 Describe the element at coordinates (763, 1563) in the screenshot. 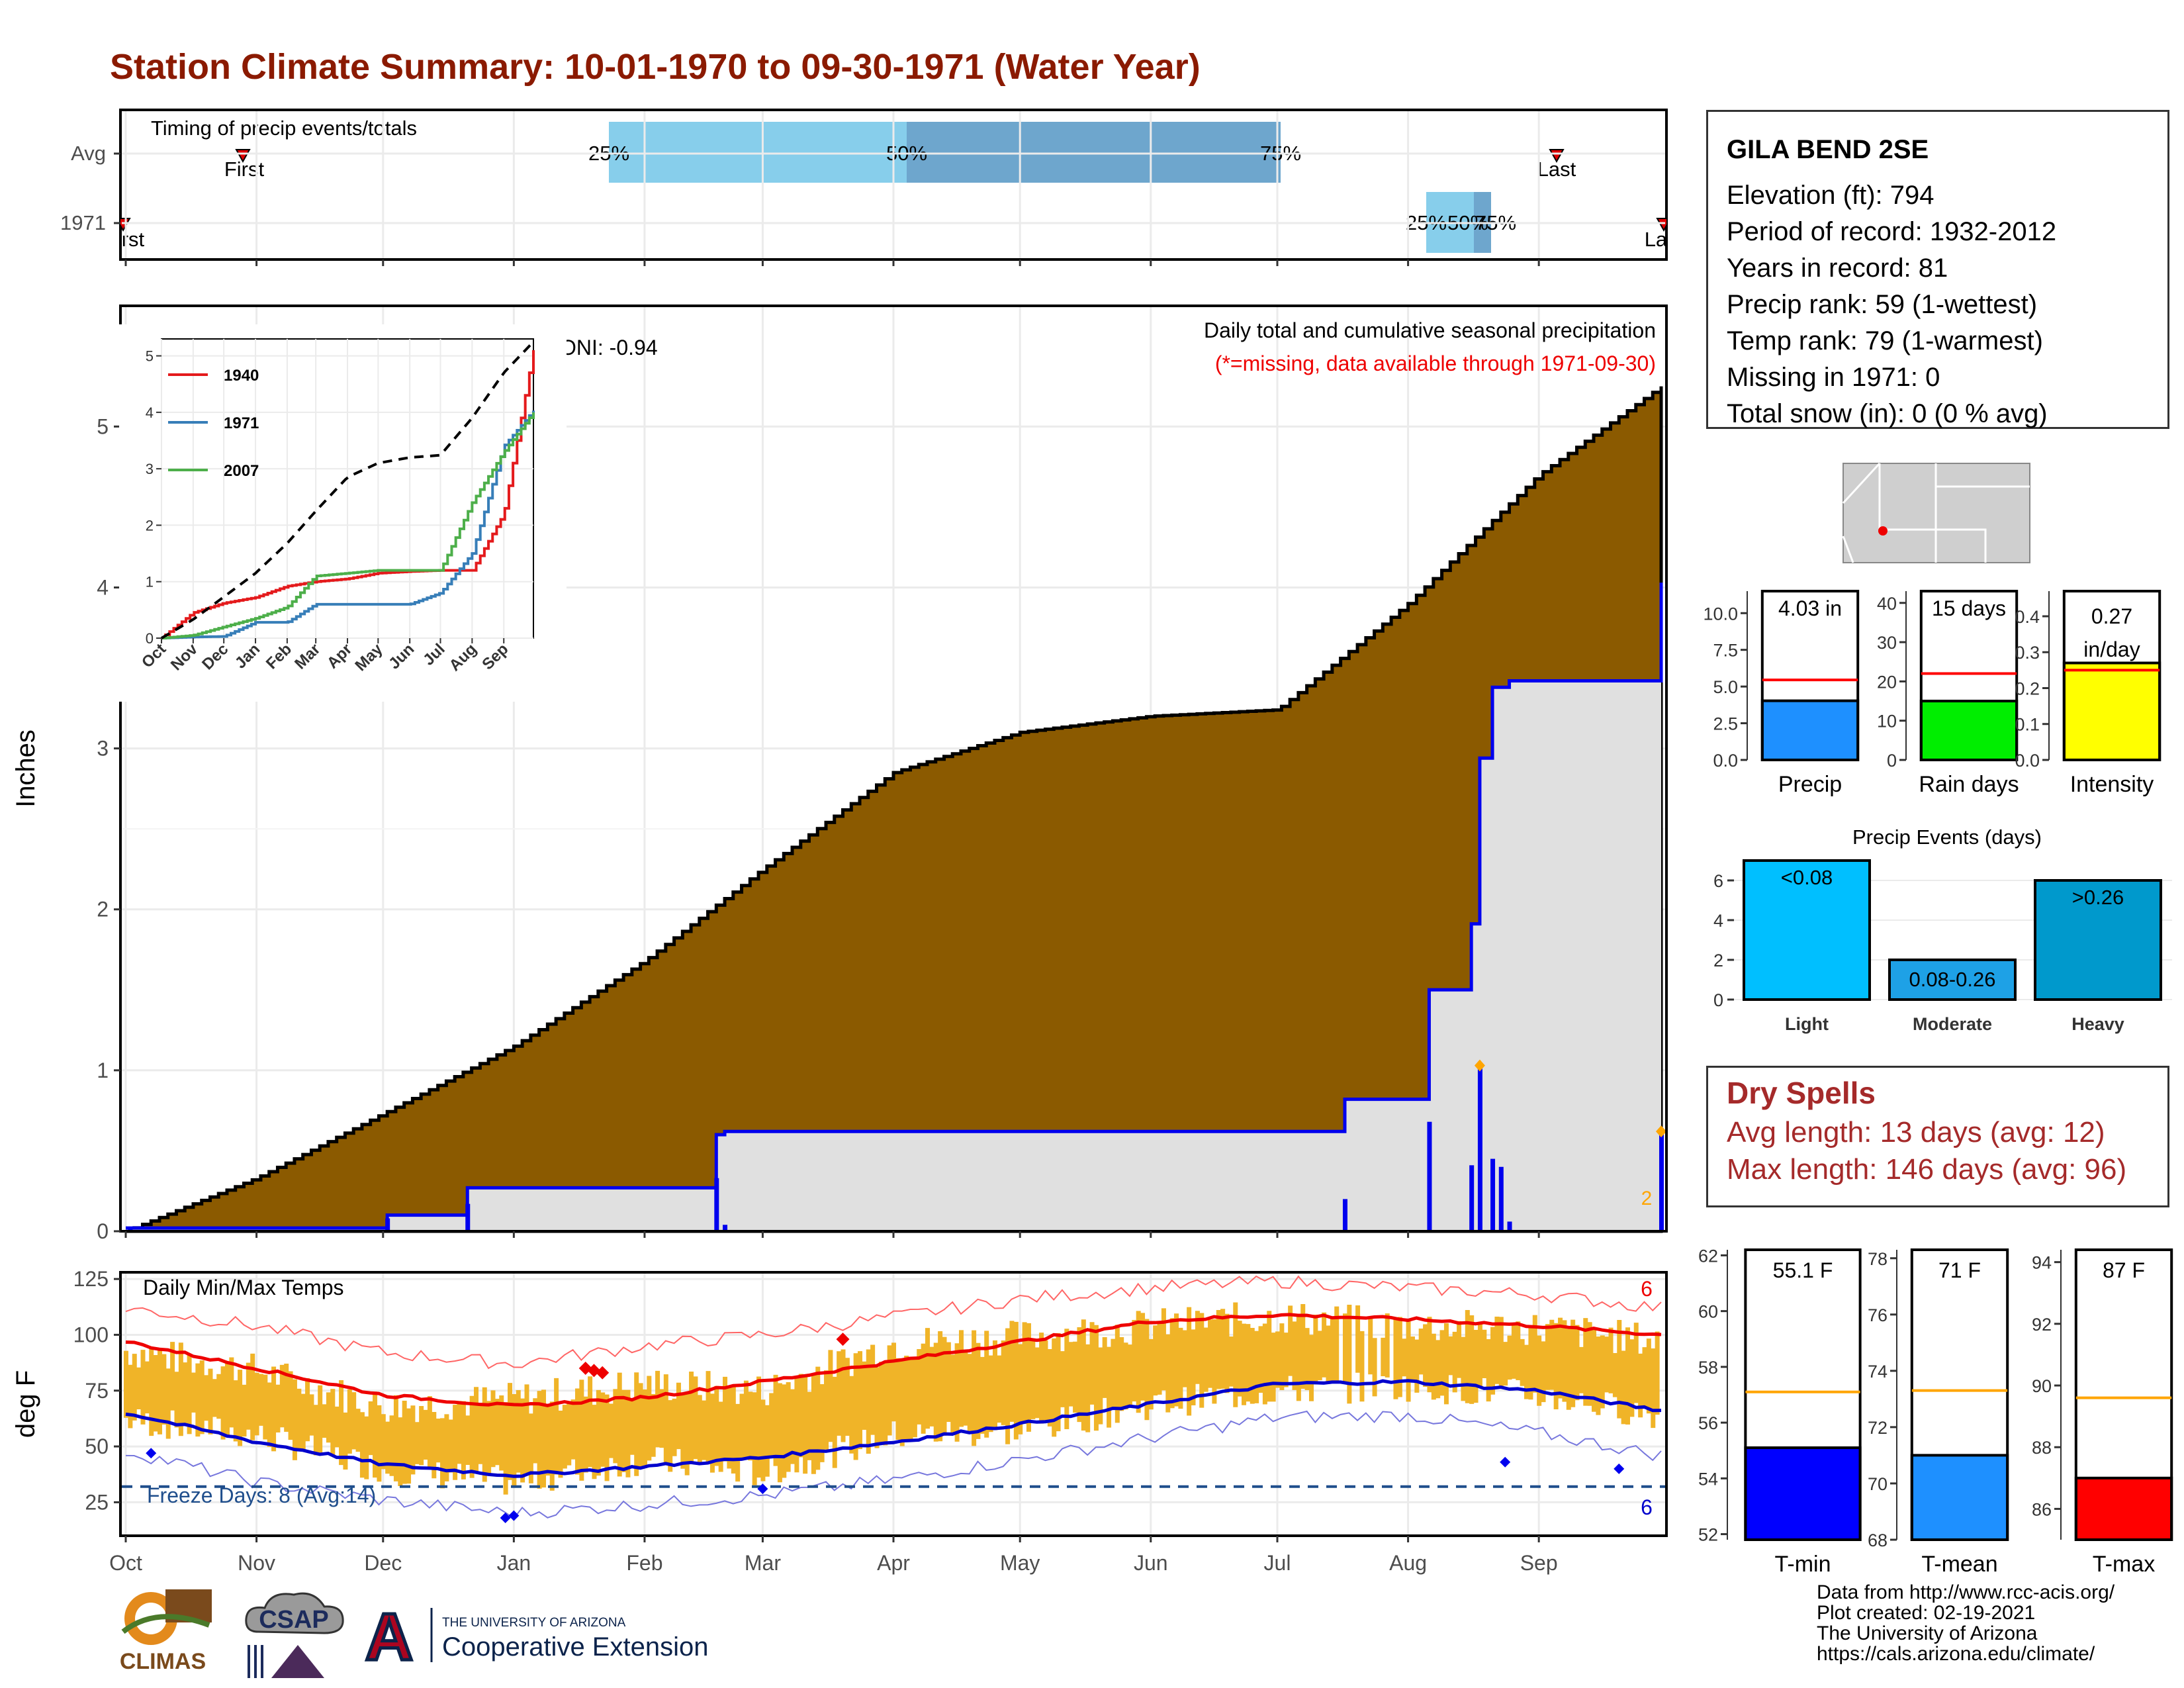

I see `month-tick-label: Mar` at that location.